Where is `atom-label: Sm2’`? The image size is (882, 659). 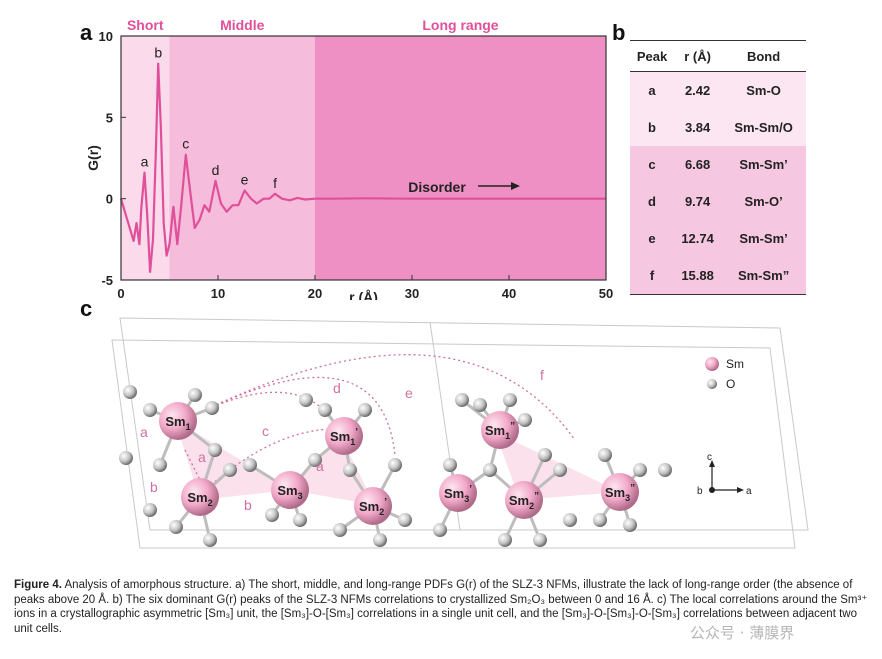
atom-label: Sm2’ is located at coordinates (373, 507).